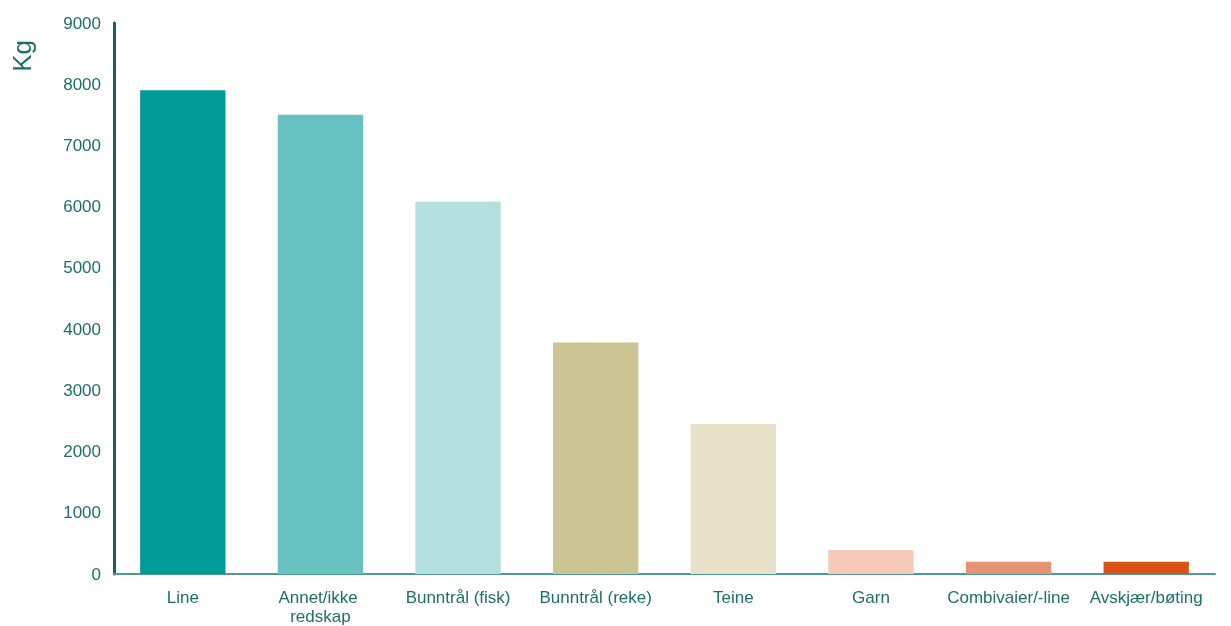  What do you see at coordinates (595, 597) in the screenshot?
I see `x-tick-label: Bunntrål (reke)` at bounding box center [595, 597].